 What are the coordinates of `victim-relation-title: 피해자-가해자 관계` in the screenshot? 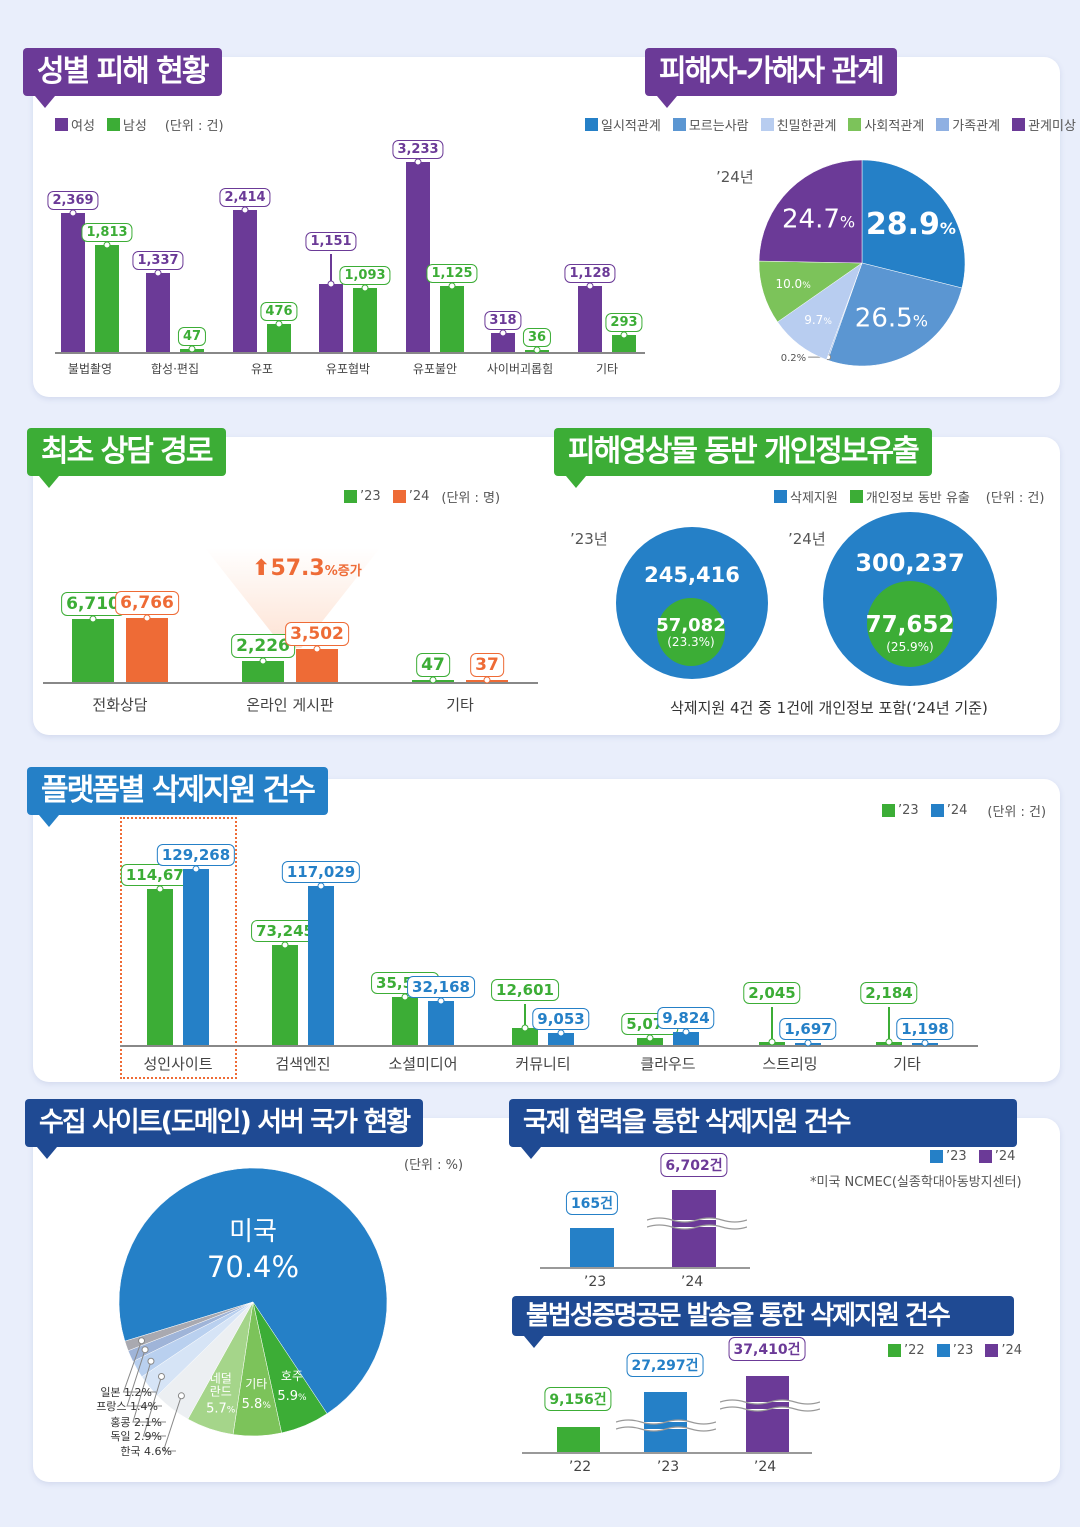 It's located at (771, 78).